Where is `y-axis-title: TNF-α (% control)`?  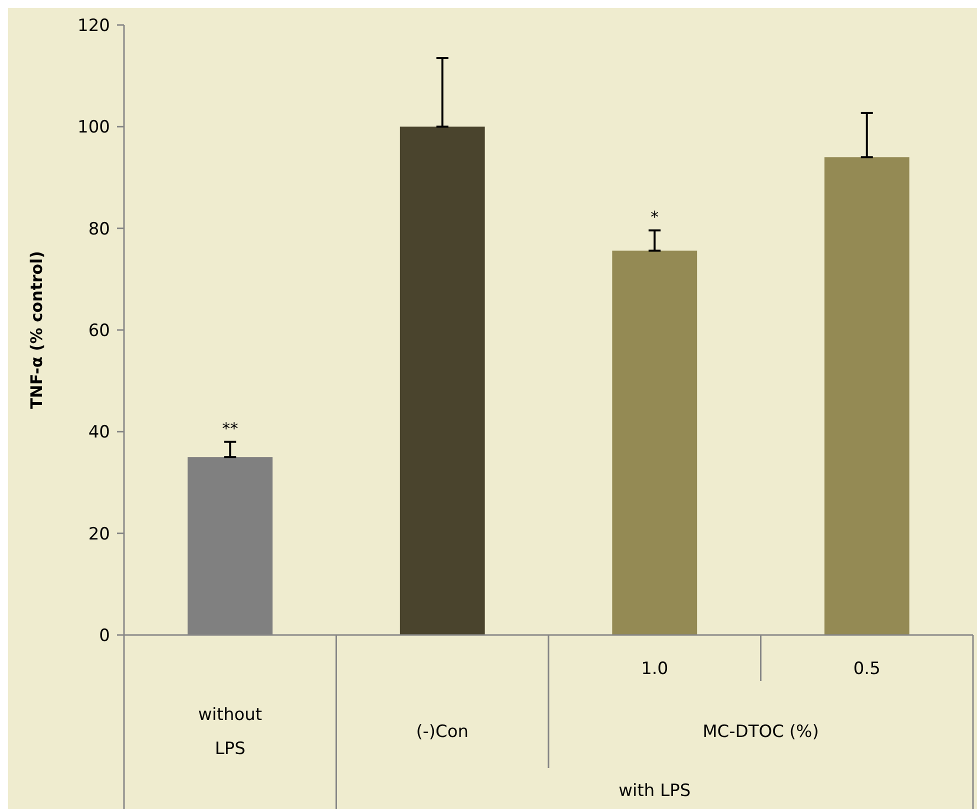 y-axis-title: TNF-α (% control) is located at coordinates (36, 330).